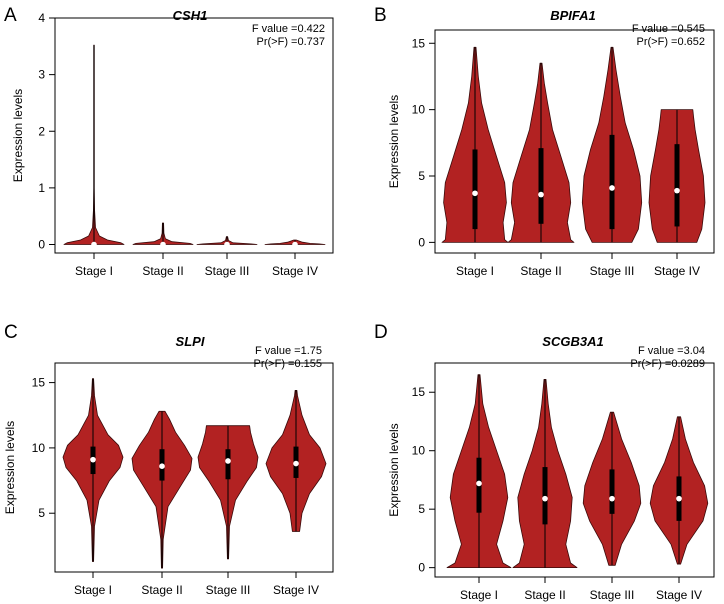 This screenshot has width=724, height=604. I want to click on stats-text: Pr(>F) =0.155, so click(288, 364).